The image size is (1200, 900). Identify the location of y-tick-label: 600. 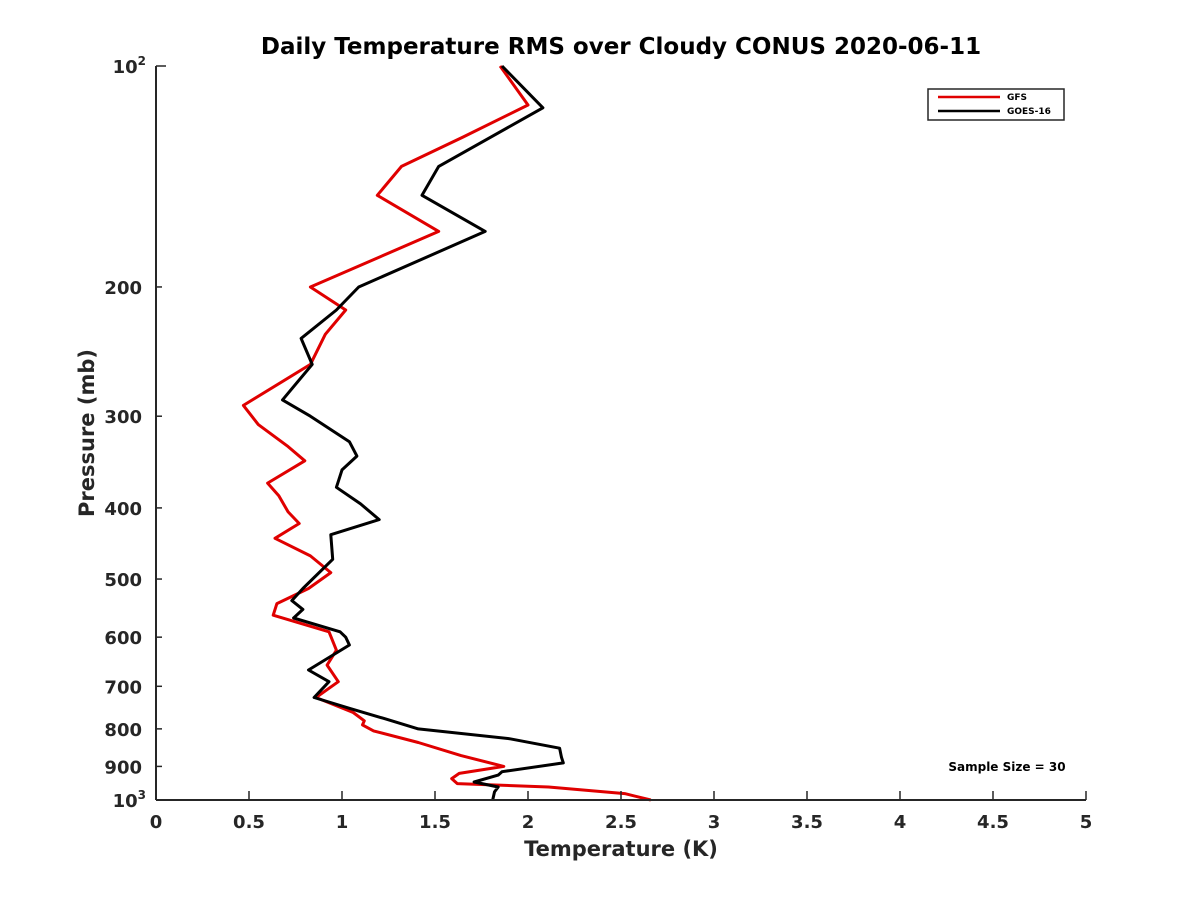
(123, 638).